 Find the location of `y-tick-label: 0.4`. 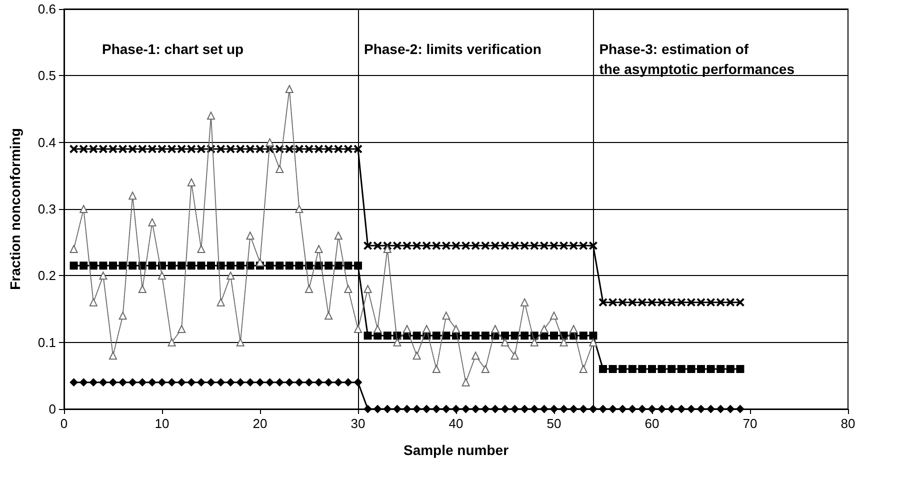

y-tick-label: 0.4 is located at coordinates (47, 142).